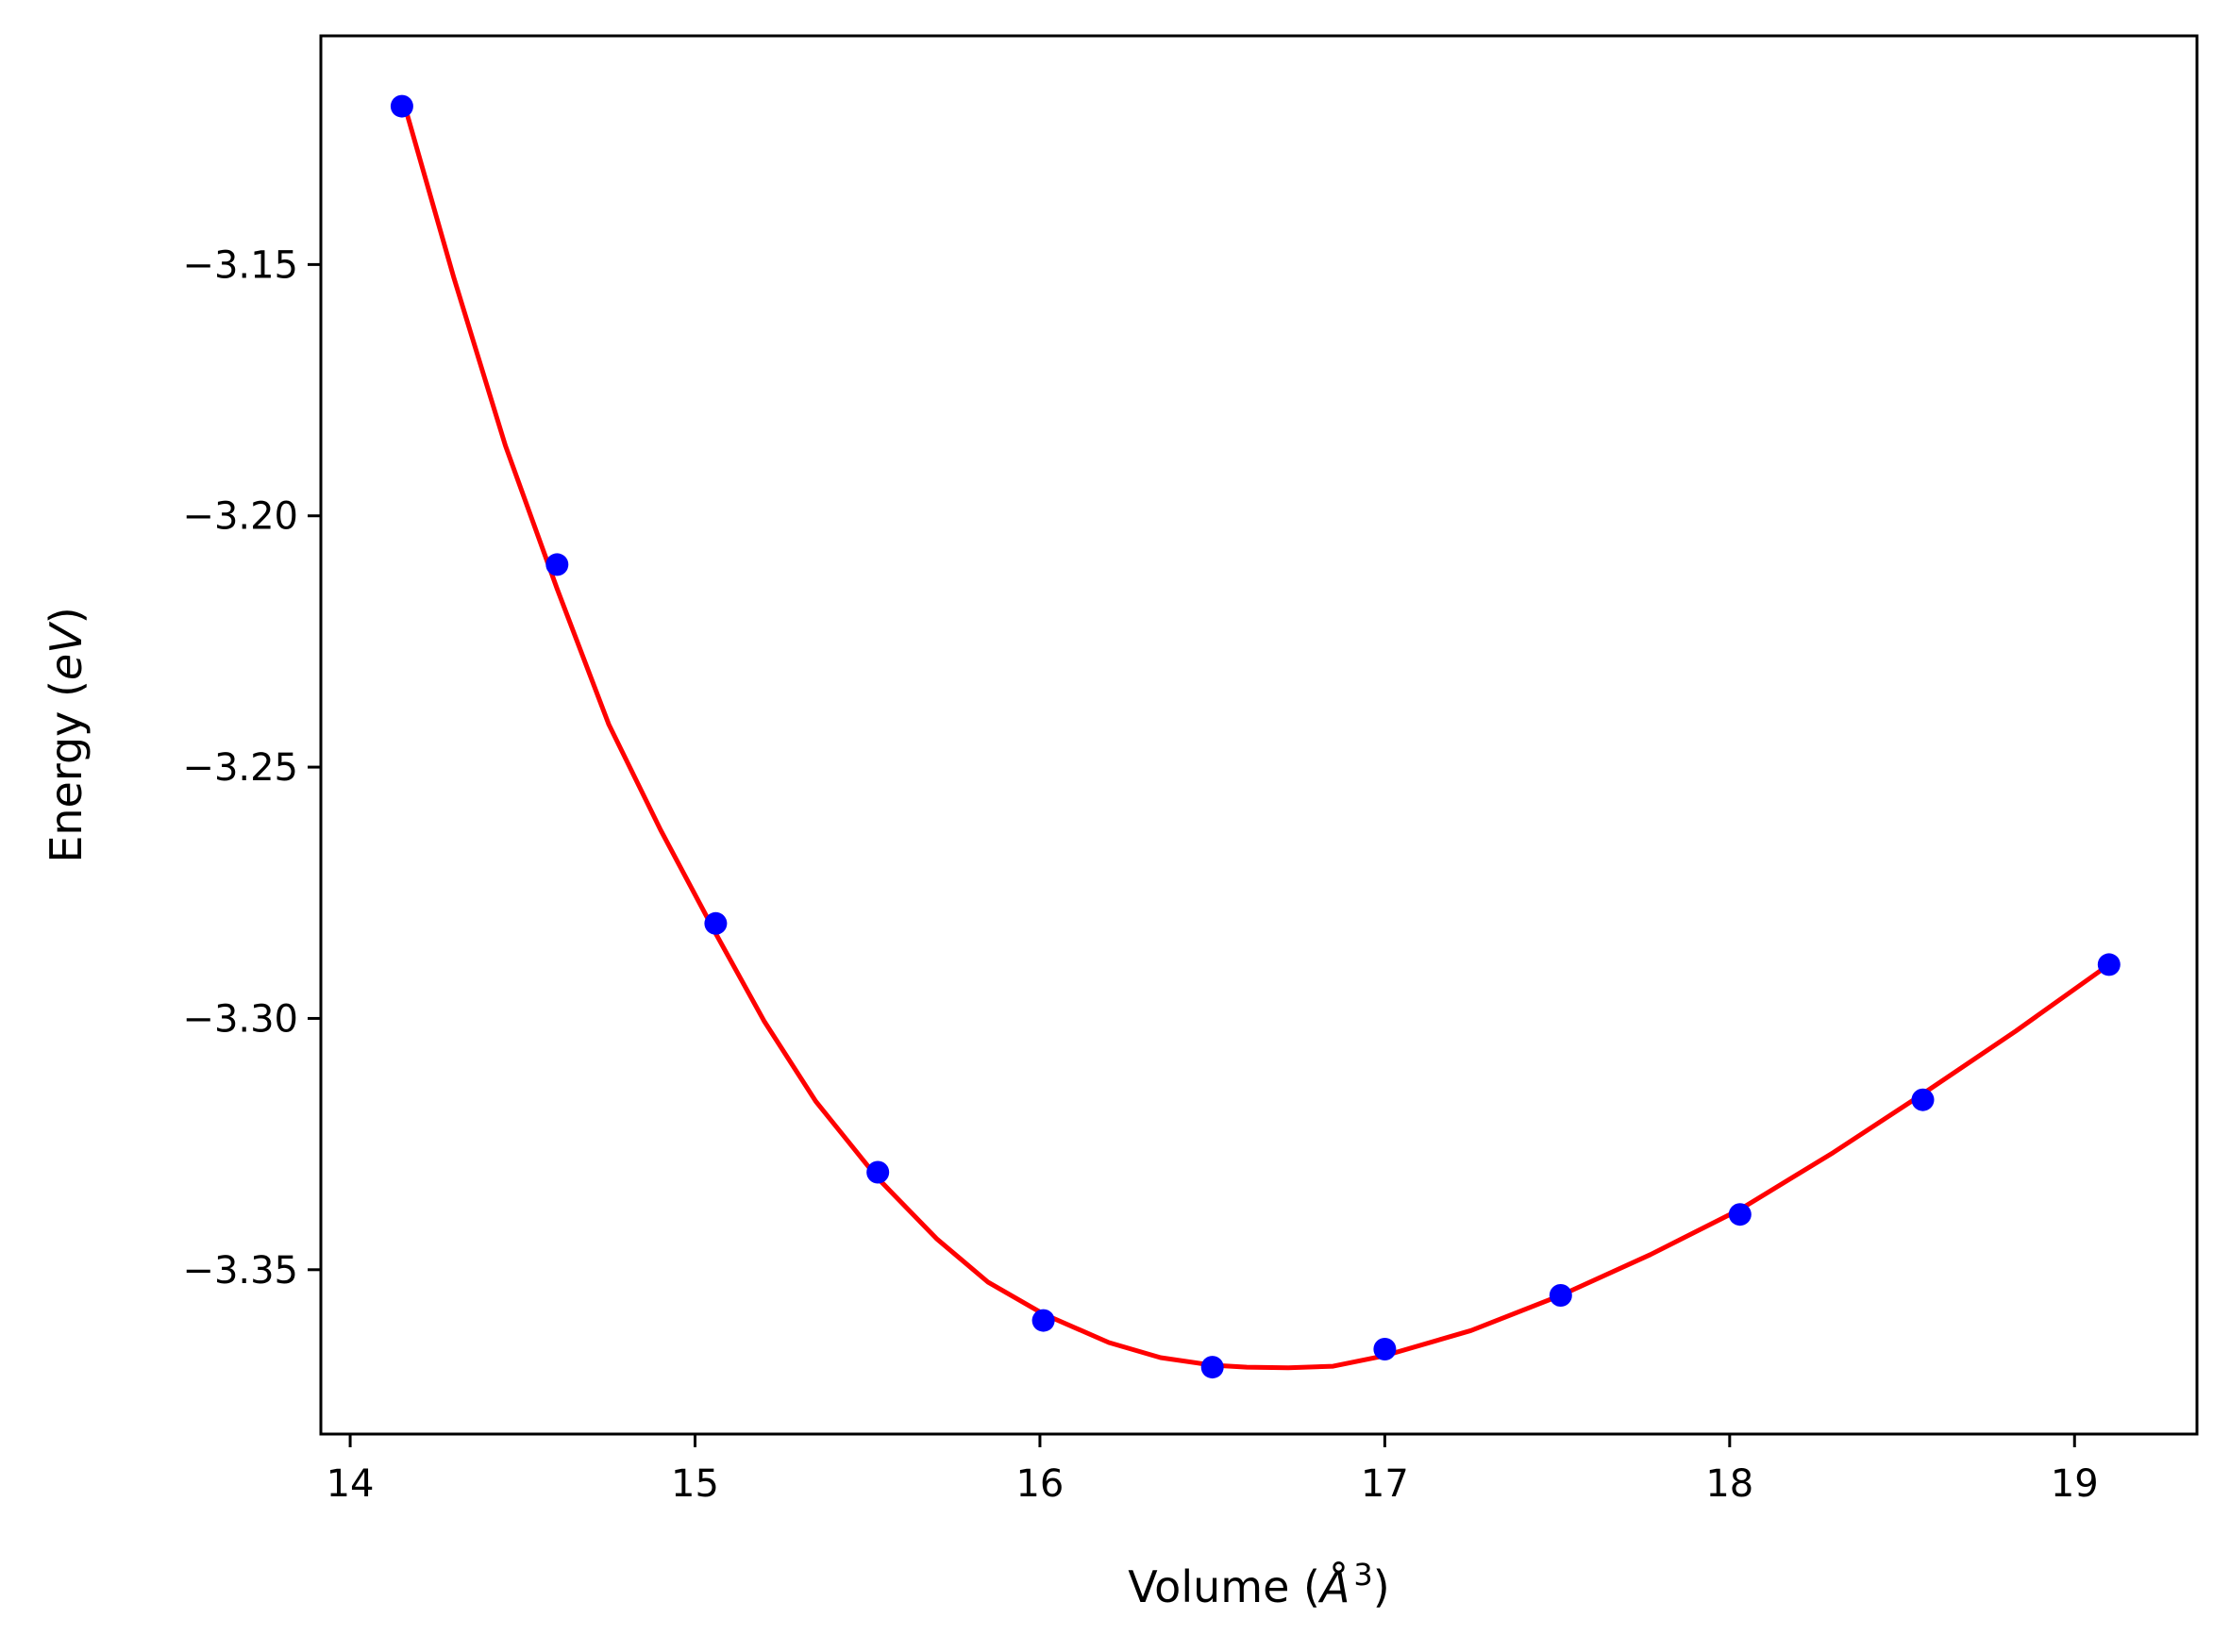 The width and height of the screenshot is (2230, 1652). Describe the element at coordinates (1224, 1586) in the screenshot. I see `x-axis-label-prefix: Volume (` at that location.